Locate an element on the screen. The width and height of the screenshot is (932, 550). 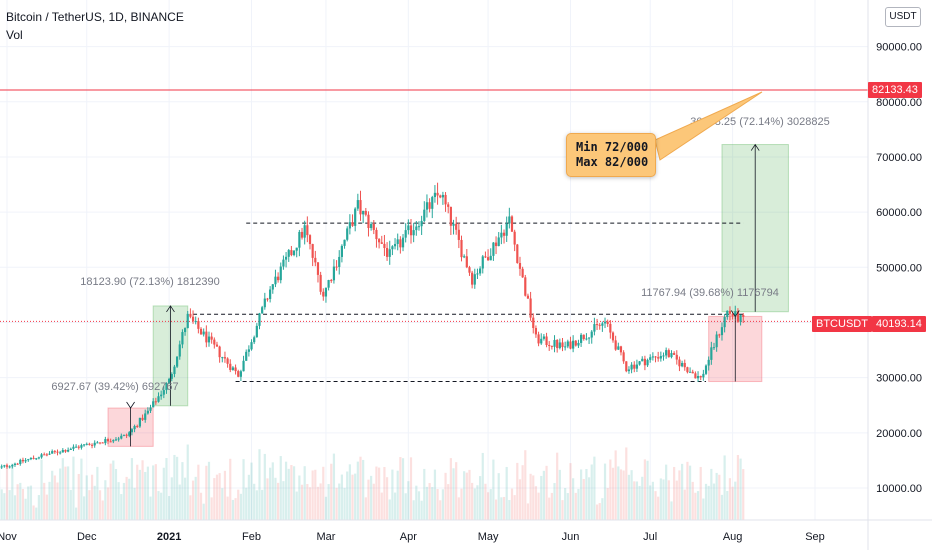
price-tick-label: 50000.00 is located at coordinates (899, 268).